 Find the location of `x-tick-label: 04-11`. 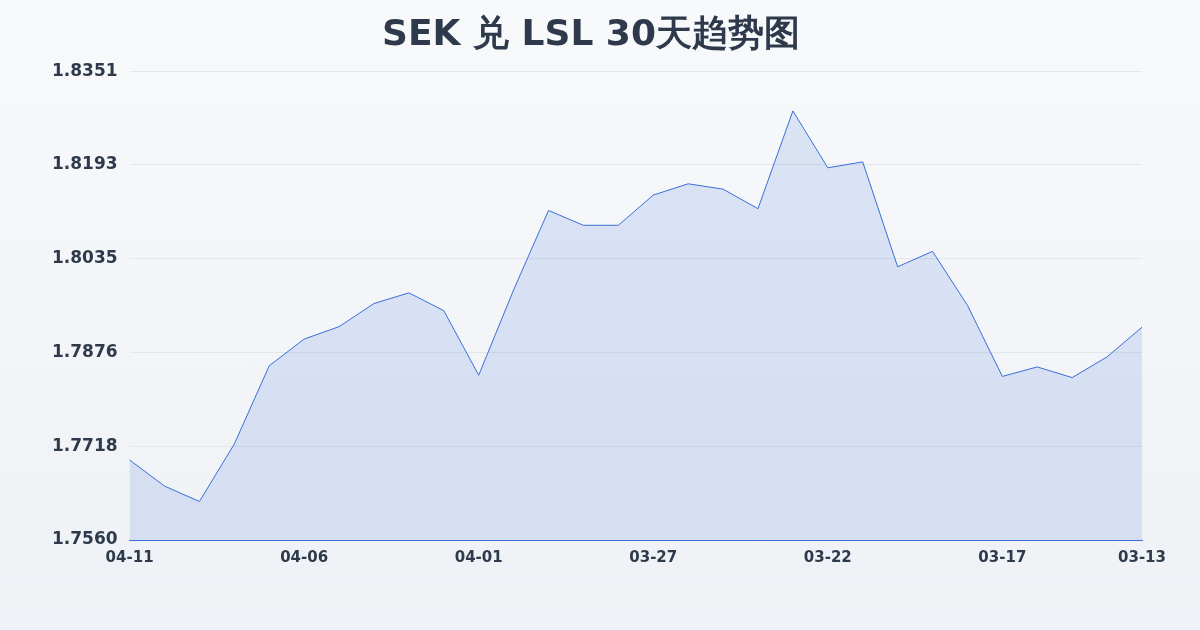

x-tick-label: 04-11 is located at coordinates (129, 556).